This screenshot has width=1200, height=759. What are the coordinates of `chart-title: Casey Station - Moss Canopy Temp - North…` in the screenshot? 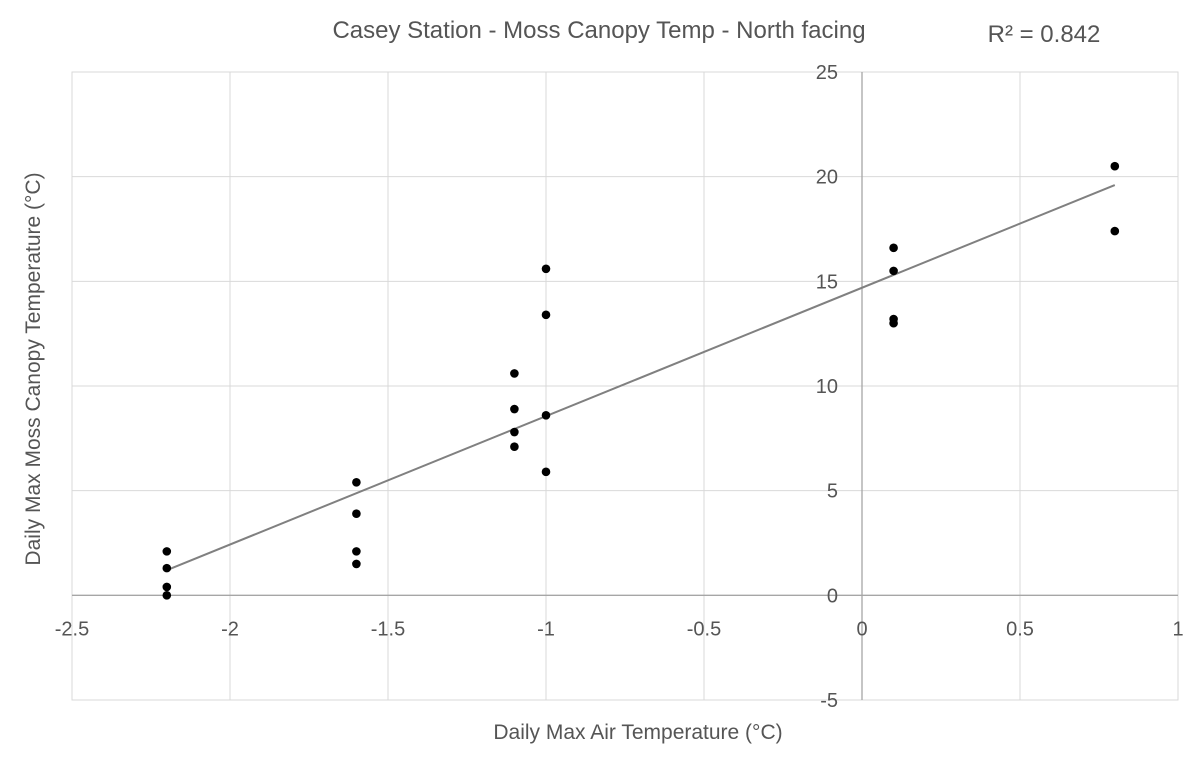 It's located at (598, 30).